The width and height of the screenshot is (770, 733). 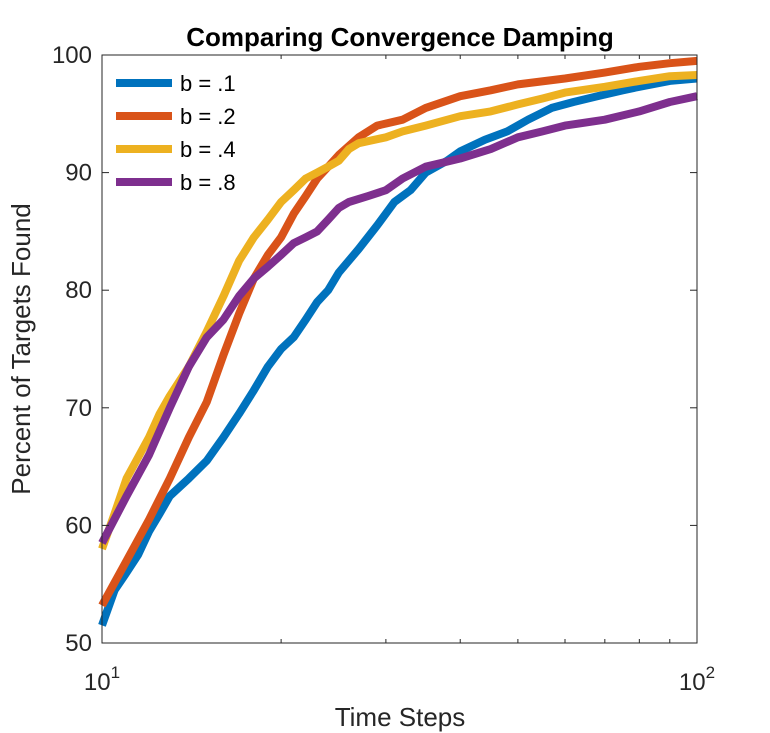 What do you see at coordinates (176, 133) in the screenshot?
I see `legend: b = .1 b = .2 b = .4 b = .8` at bounding box center [176, 133].